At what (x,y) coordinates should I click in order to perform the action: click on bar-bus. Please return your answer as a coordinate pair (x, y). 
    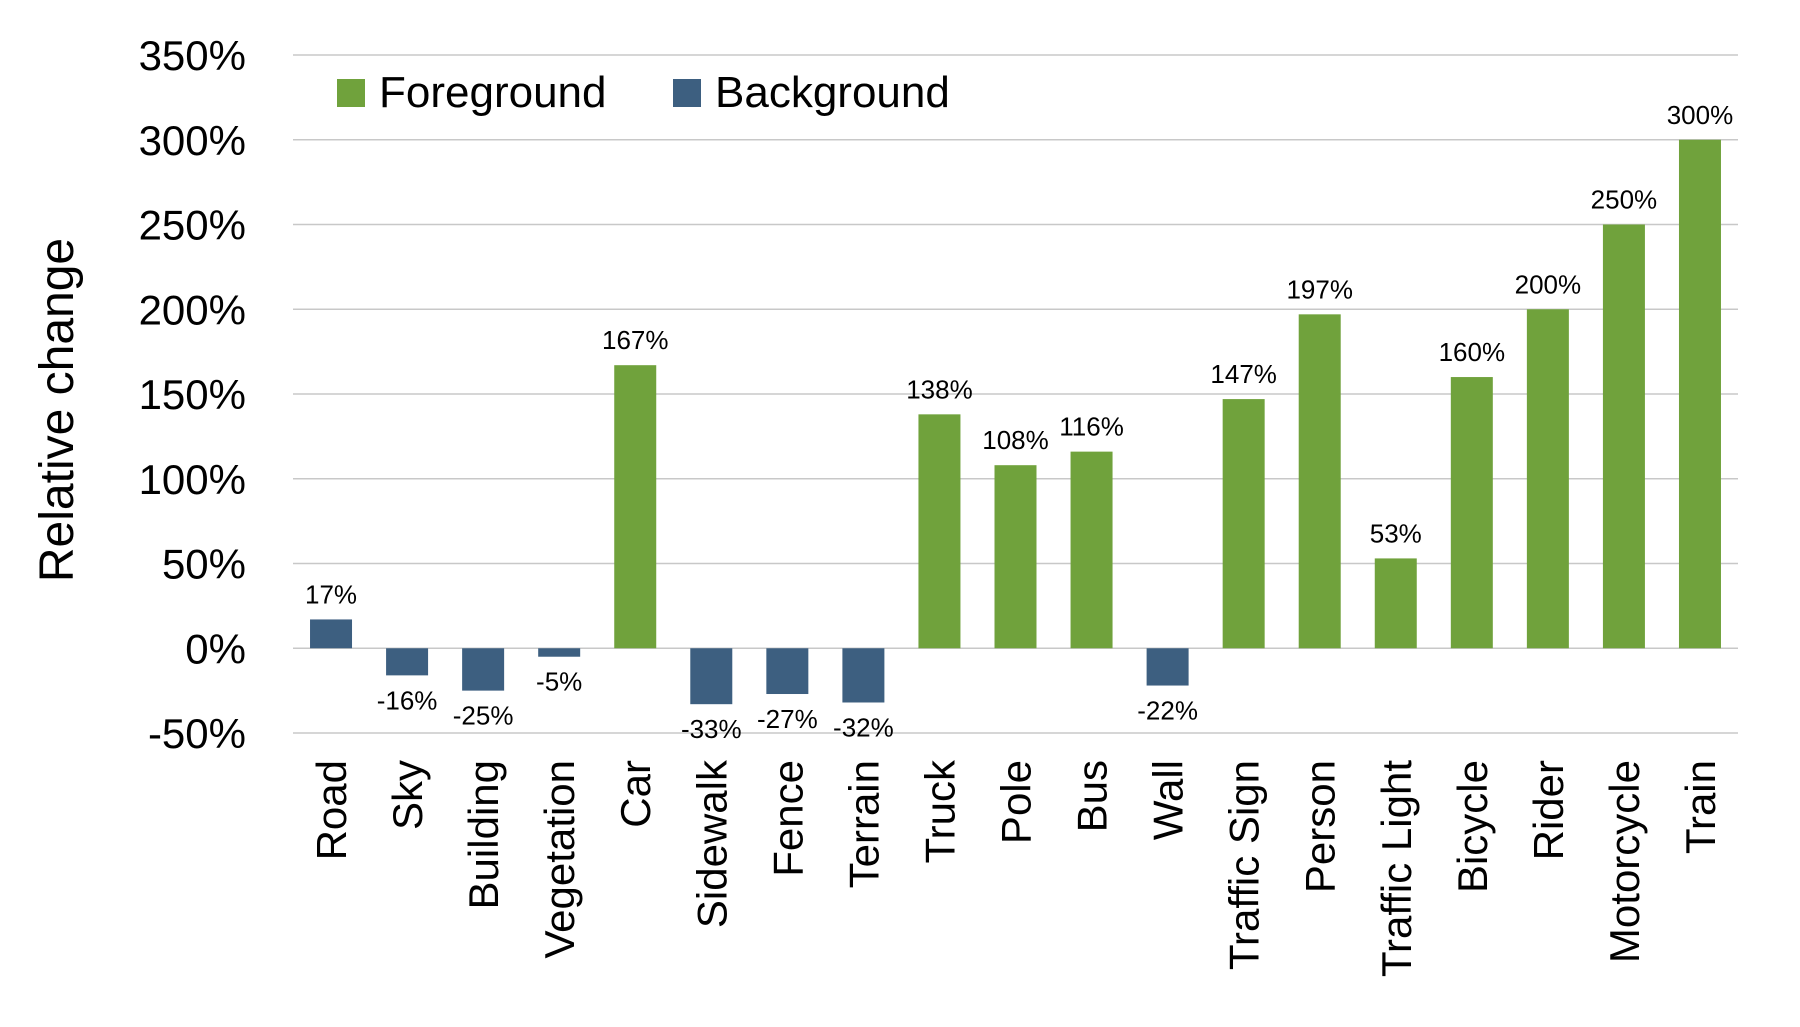
    Looking at the image, I should click on (1091, 550).